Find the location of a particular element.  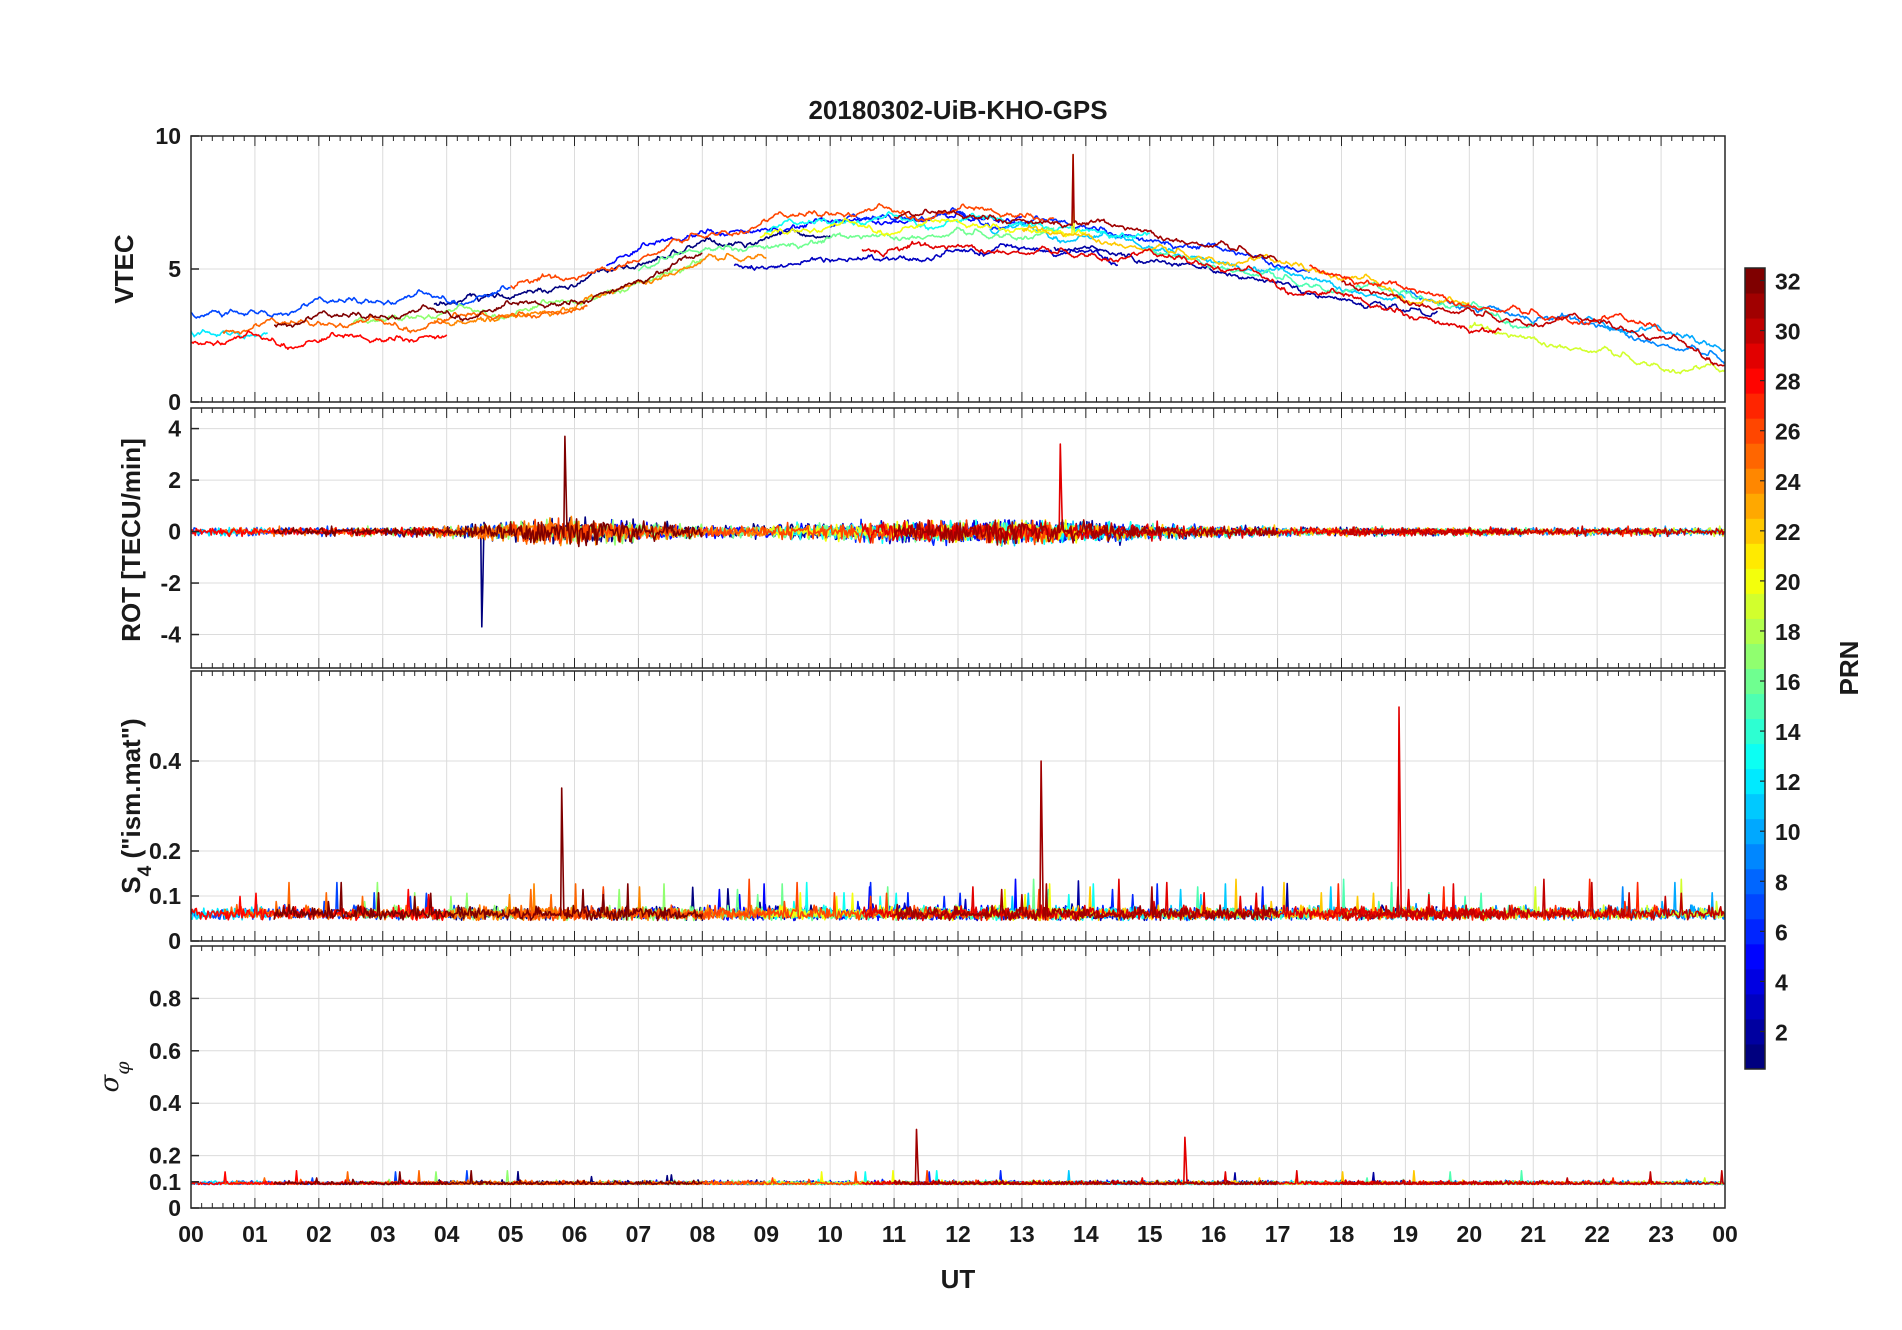

rot-series is located at coordinates (958, 531).